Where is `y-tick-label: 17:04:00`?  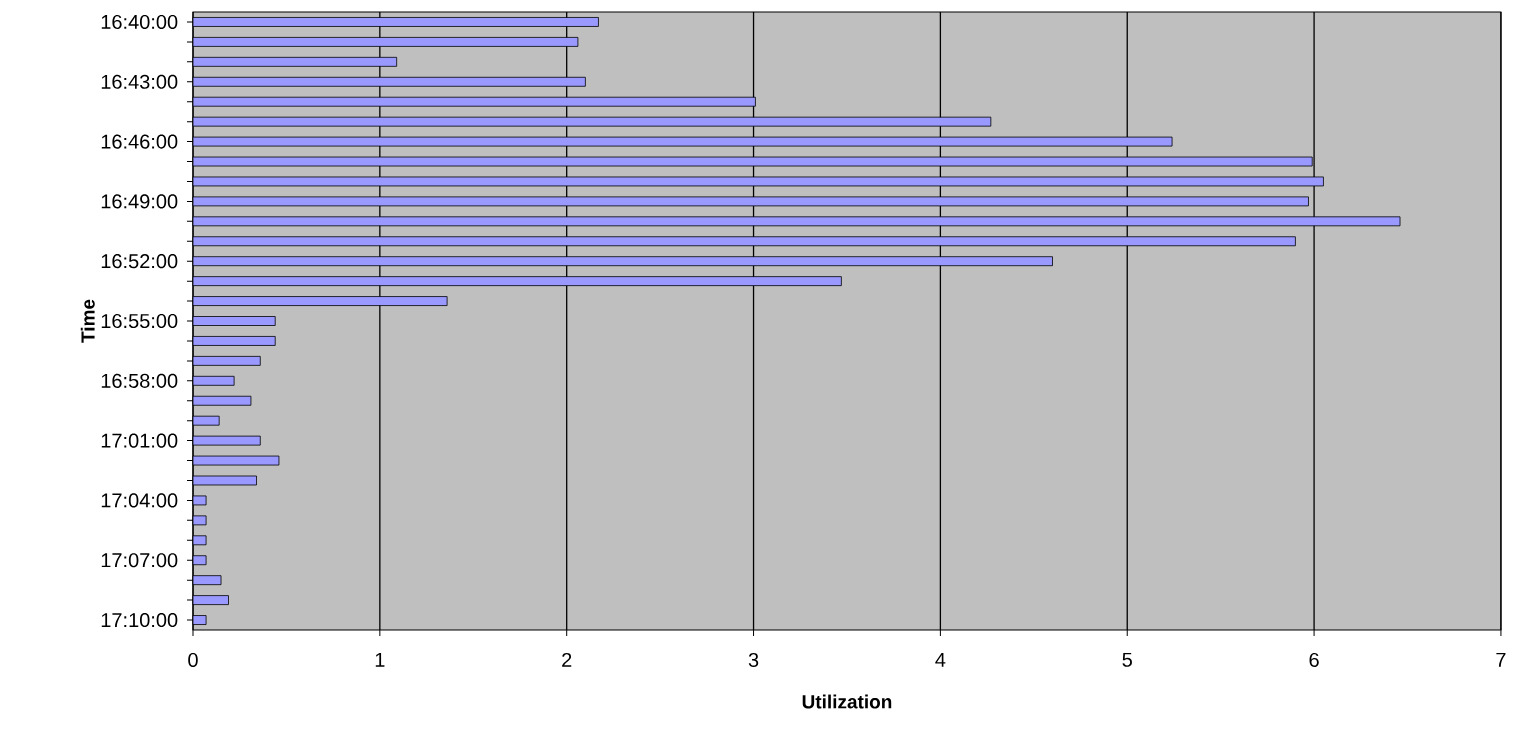 y-tick-label: 17:04:00 is located at coordinates (139, 500).